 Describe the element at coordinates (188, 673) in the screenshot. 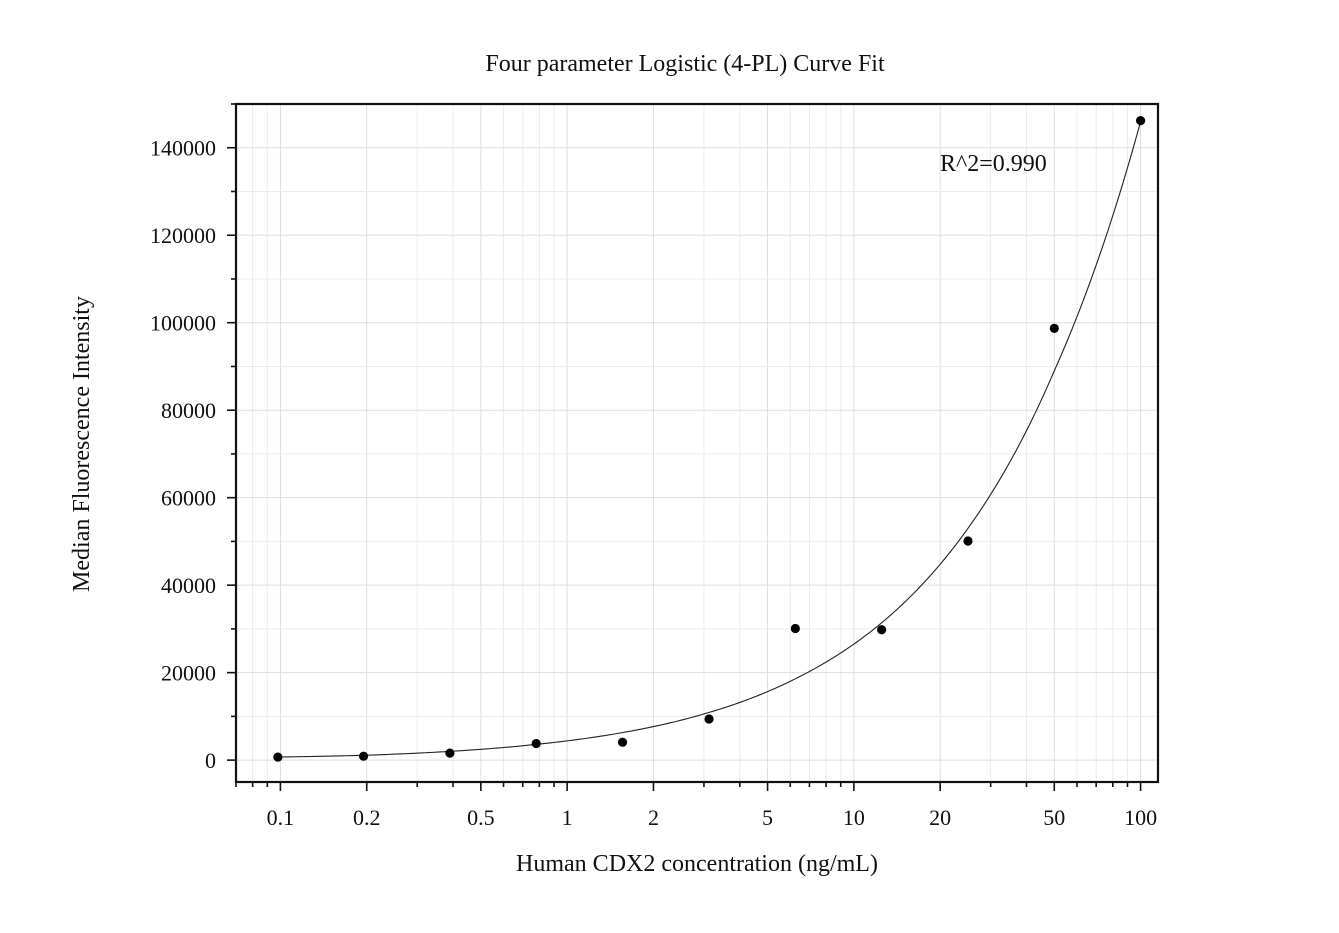

I see `y-tick-label: 20000` at that location.